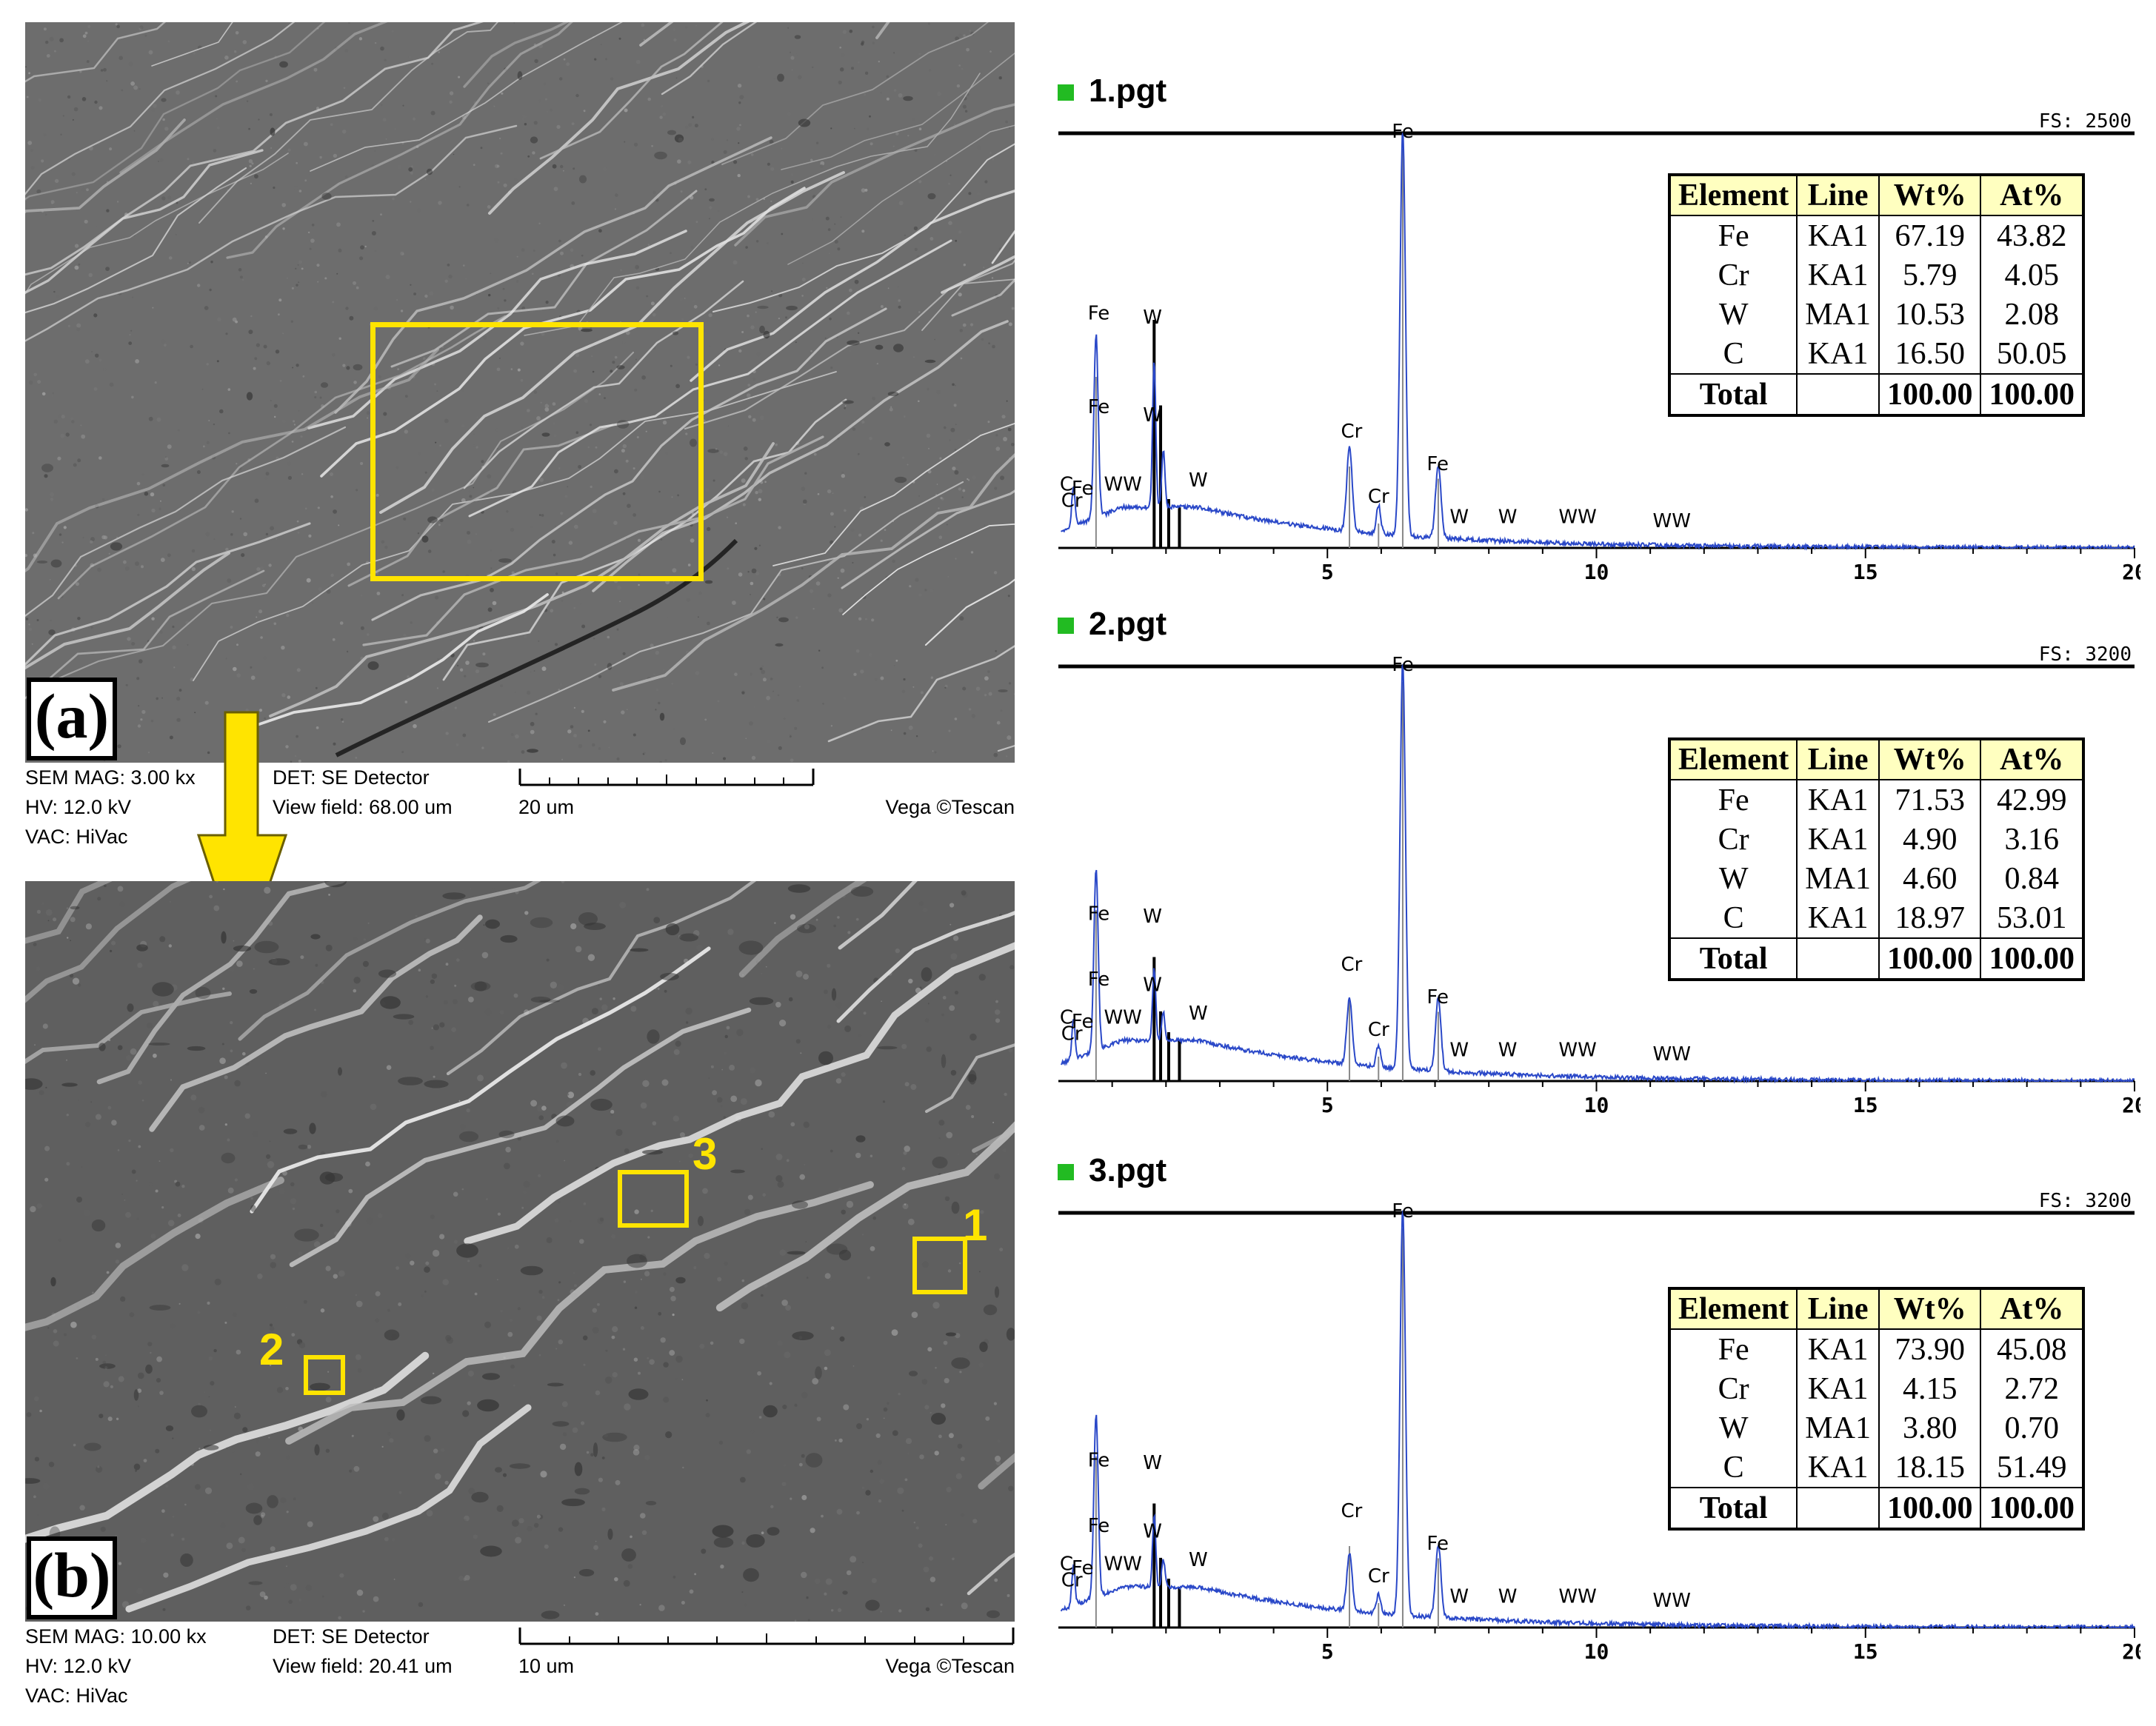 Image resolution: width=2156 pixels, height=1726 pixels. I want to click on cell: 3.16, so click(2032, 839).